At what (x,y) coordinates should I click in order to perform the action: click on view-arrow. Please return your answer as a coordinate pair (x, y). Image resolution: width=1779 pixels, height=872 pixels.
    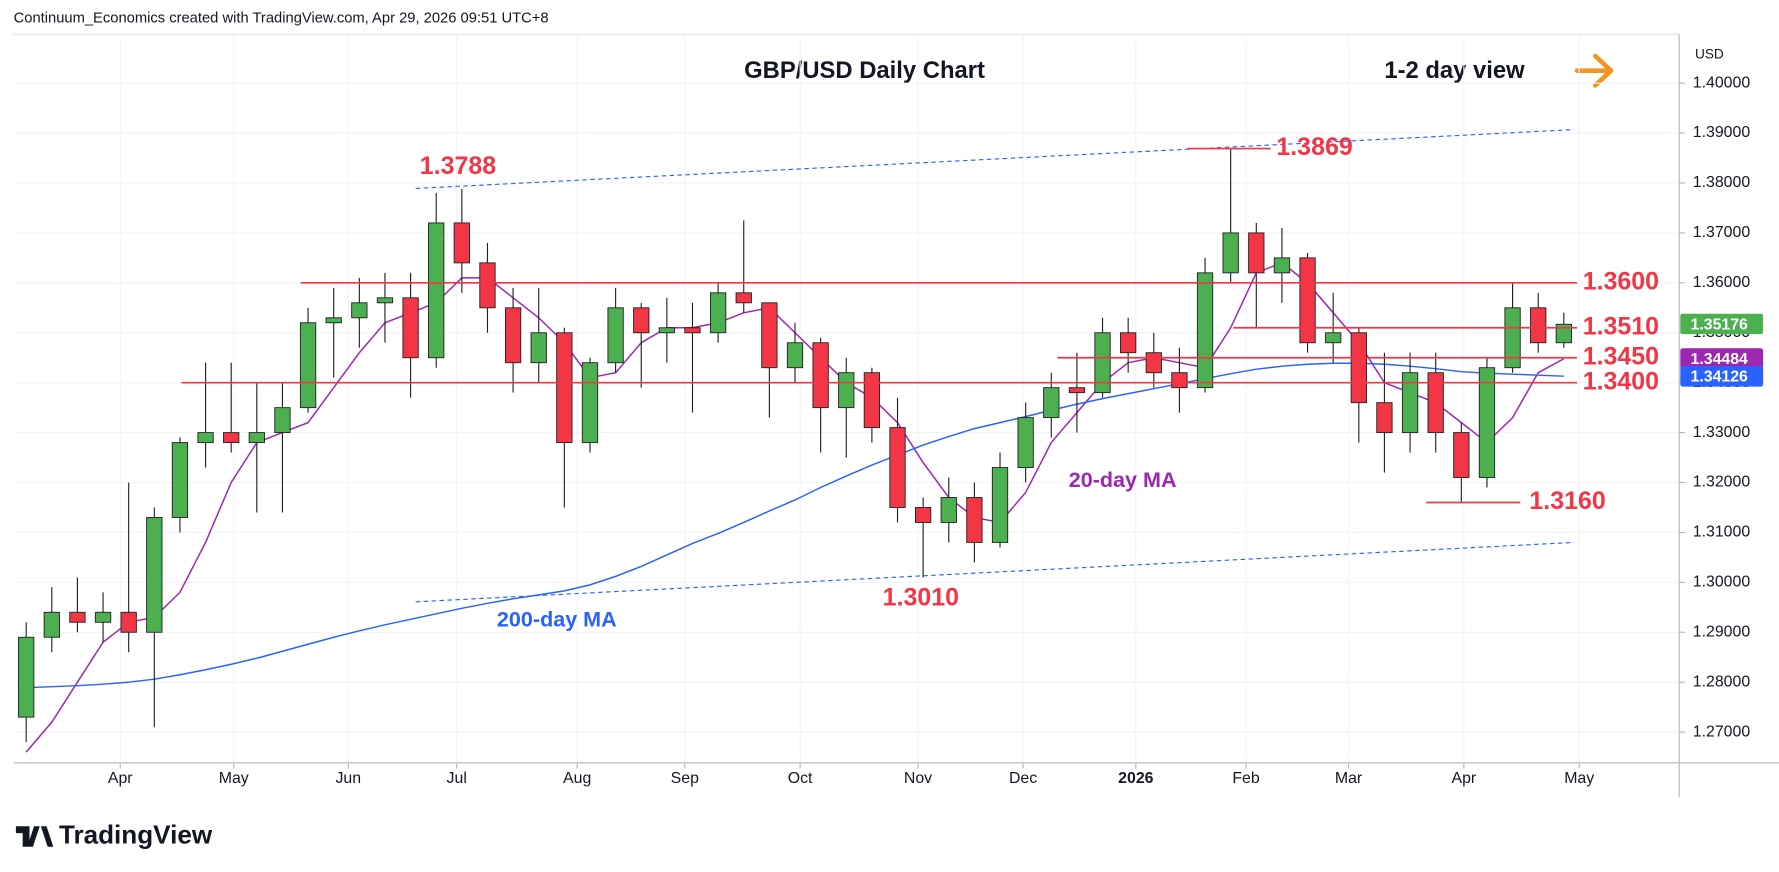
    Looking at the image, I should click on (1594, 70).